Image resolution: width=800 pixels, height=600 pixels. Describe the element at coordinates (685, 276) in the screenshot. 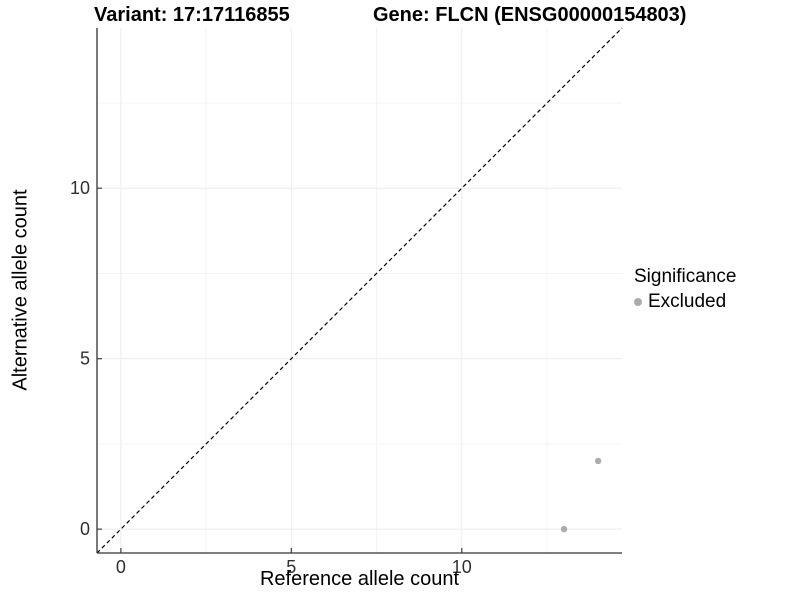

I see `legend-title: Significance` at that location.